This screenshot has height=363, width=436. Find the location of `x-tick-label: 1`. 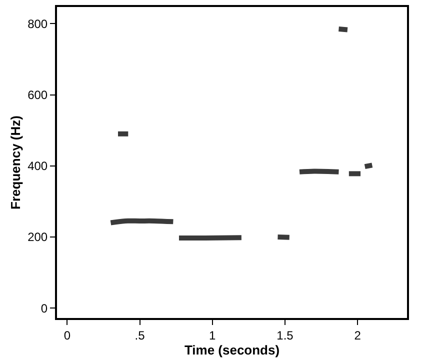

x-tick-label: 1 is located at coordinates (212, 335).